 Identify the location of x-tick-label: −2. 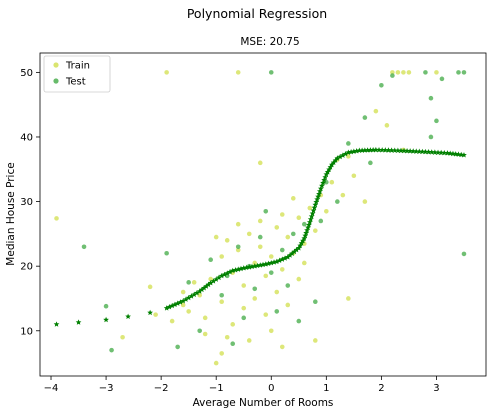
(161, 388).